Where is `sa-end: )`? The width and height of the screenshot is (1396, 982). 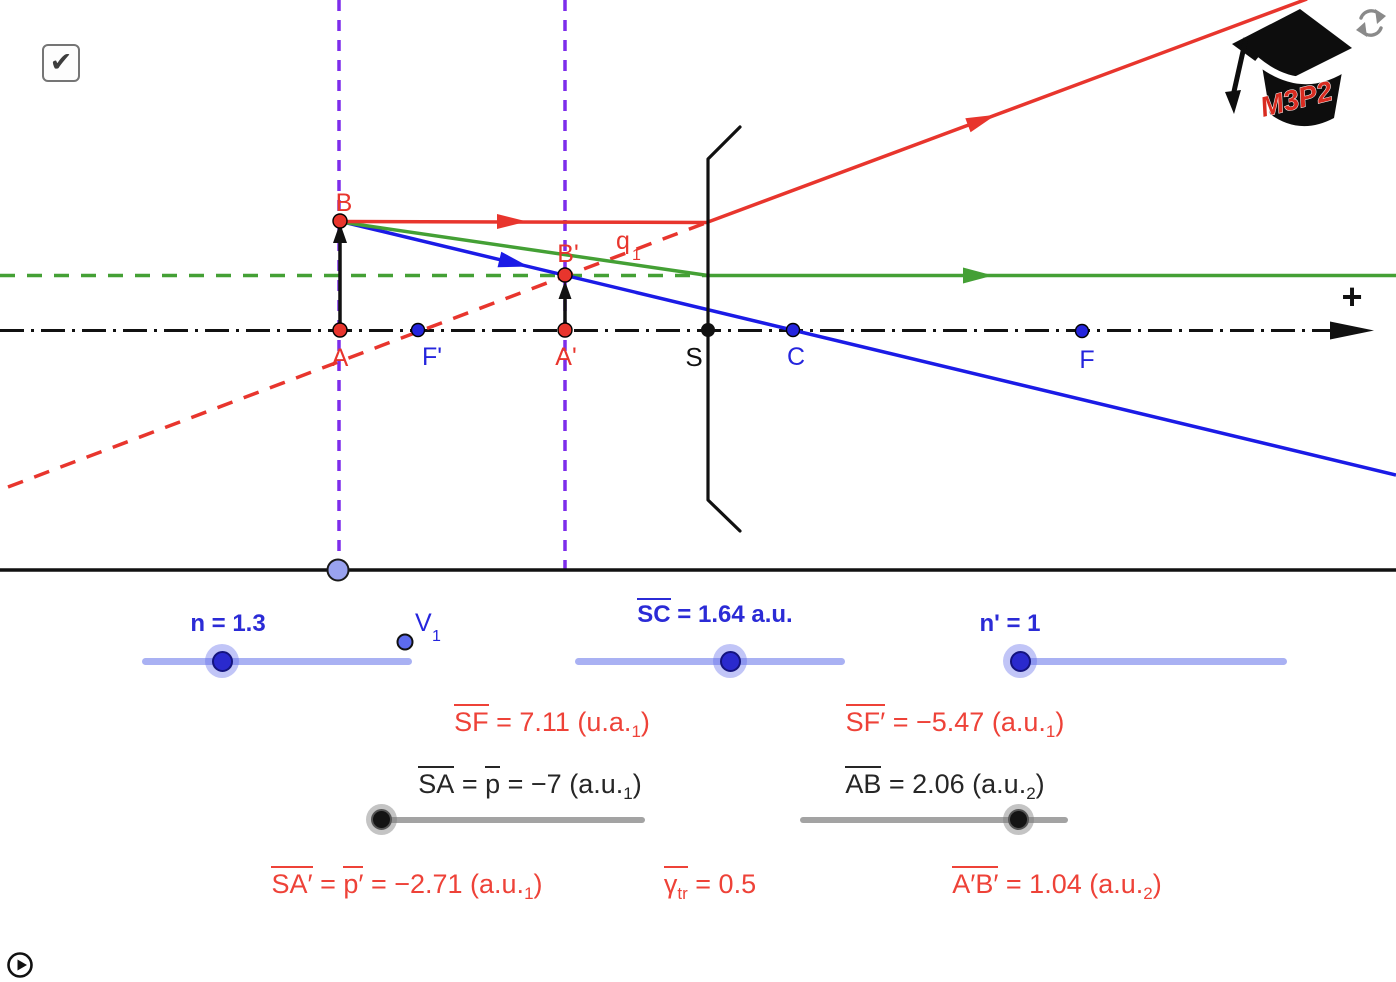
sa-end: ) is located at coordinates (637, 784).